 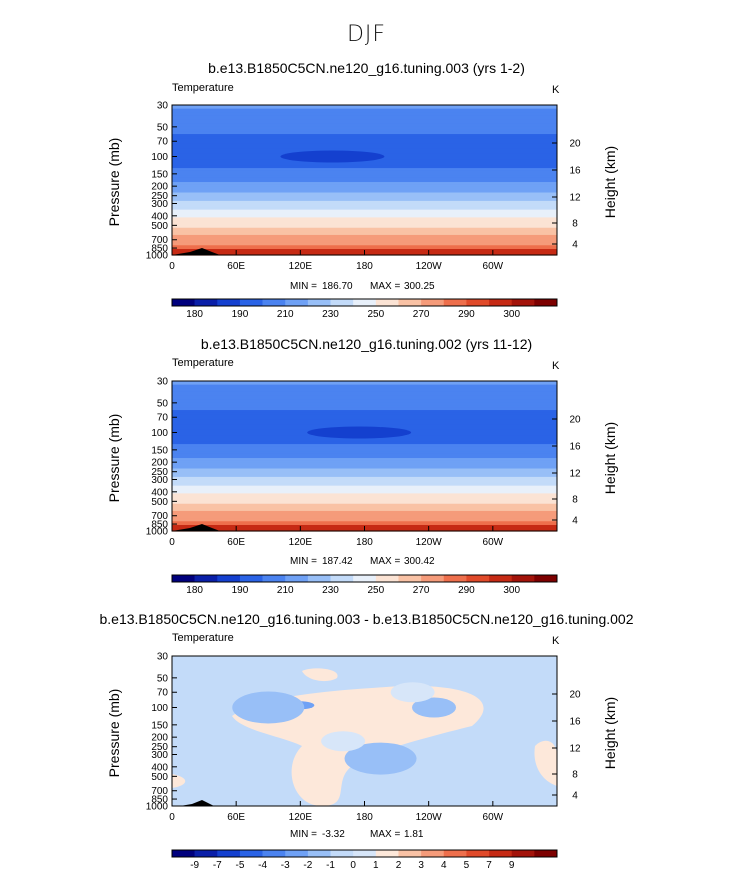 What do you see at coordinates (157, 532) in the screenshot?
I see `panel2-y-tick-label: 1000` at bounding box center [157, 532].